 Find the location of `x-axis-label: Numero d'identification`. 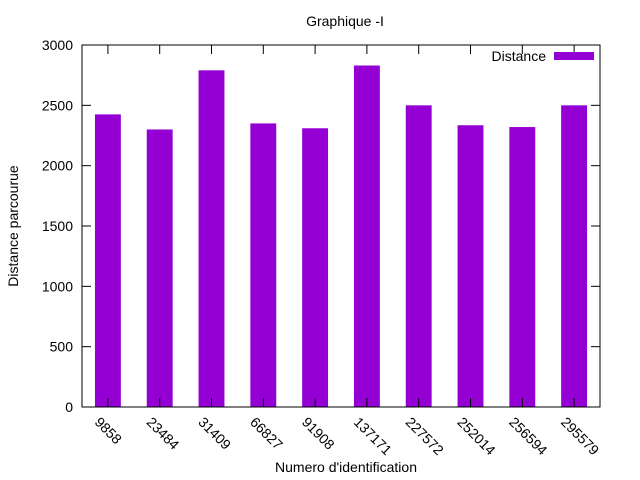

x-axis-label: Numero d'identification is located at coordinates (346, 467).